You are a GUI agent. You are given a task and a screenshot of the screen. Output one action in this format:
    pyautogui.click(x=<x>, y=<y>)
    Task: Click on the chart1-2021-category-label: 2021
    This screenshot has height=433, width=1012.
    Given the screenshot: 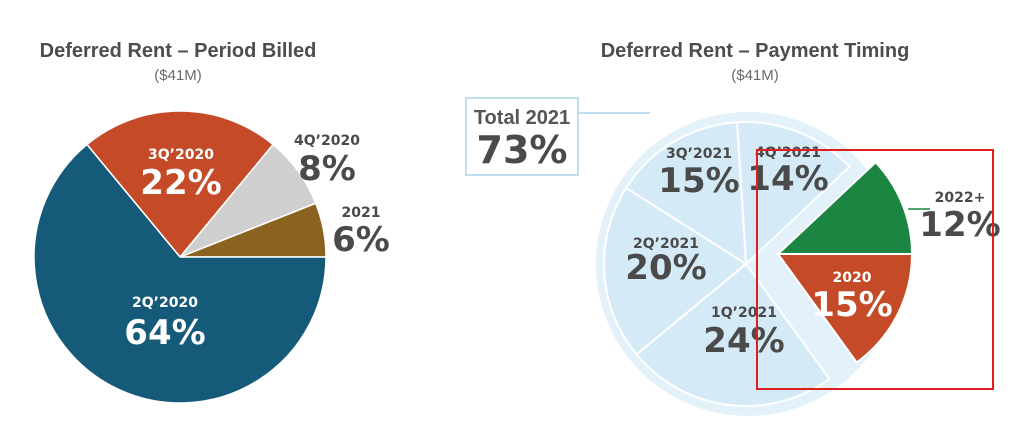 What is the action you would take?
    pyautogui.click(x=361, y=213)
    